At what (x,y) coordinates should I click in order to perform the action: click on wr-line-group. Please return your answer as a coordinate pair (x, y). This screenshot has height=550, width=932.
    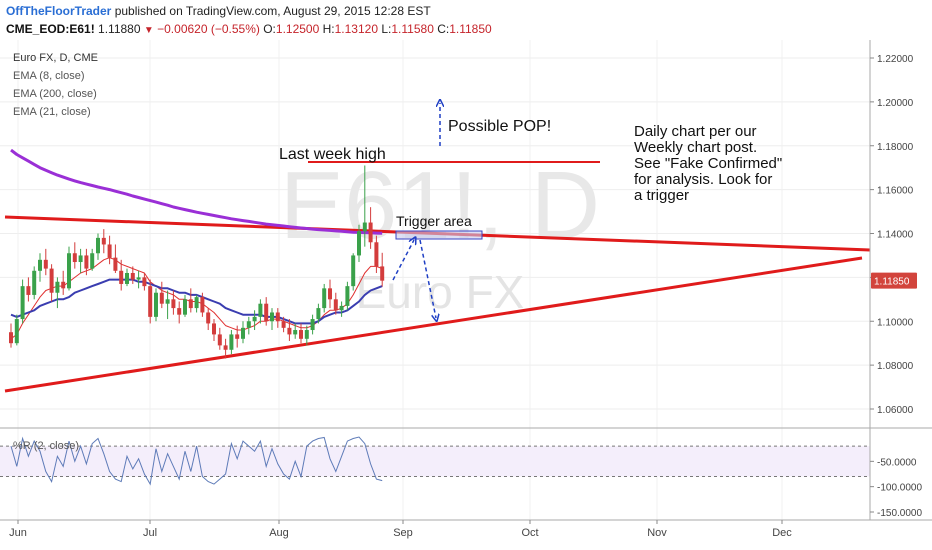
    Looking at the image, I should click on (196, 461).